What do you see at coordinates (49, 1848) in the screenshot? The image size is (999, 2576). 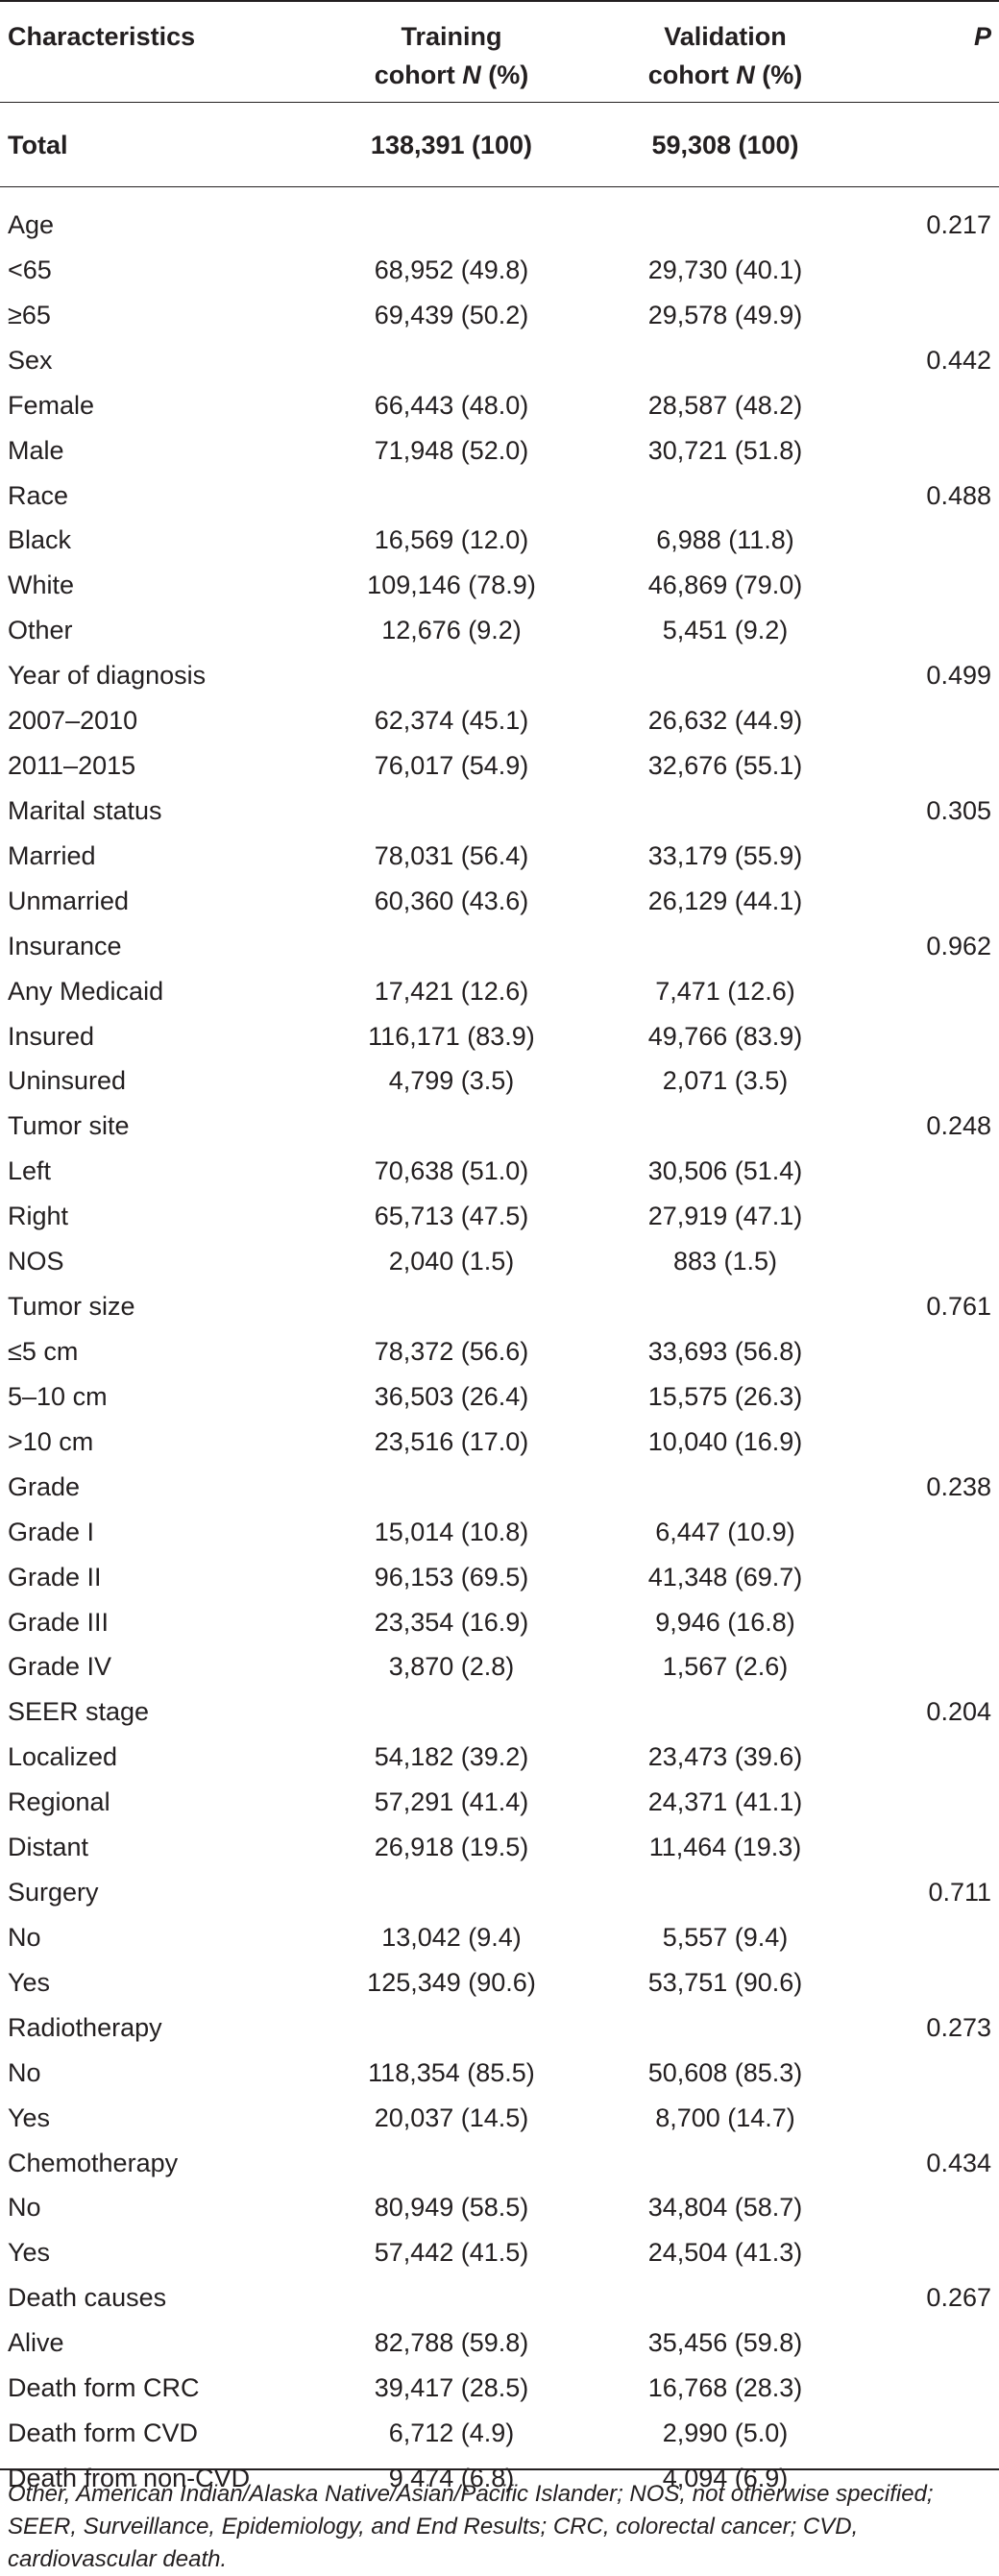 I see `row-label: Distant` at bounding box center [49, 1848].